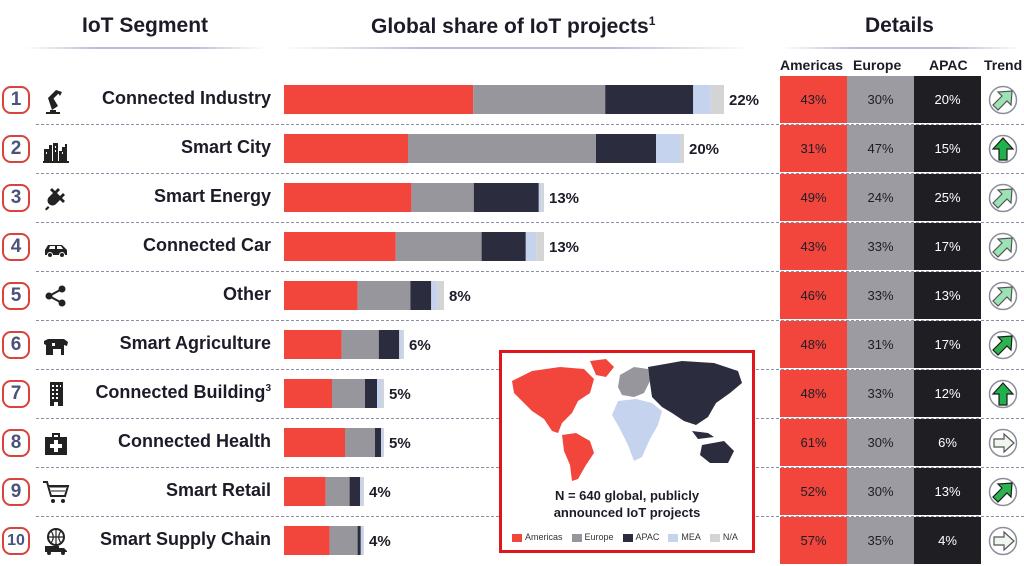 Image resolution: width=1024 pixels, height=566 pixels. What do you see at coordinates (16, 247) in the screenshot?
I see `rank-badge: 4` at bounding box center [16, 247].